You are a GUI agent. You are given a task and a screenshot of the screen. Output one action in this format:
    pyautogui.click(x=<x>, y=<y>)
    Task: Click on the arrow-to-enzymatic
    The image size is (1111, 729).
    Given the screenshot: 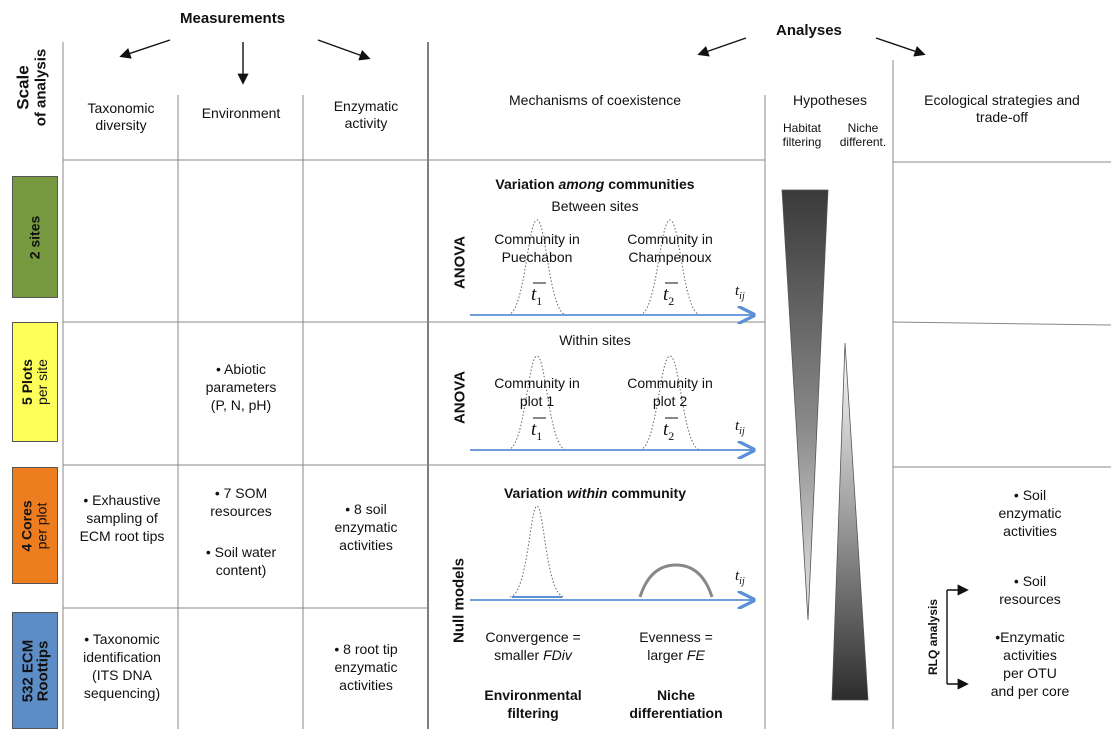 What is the action you would take?
    pyautogui.click(x=344, y=50)
    